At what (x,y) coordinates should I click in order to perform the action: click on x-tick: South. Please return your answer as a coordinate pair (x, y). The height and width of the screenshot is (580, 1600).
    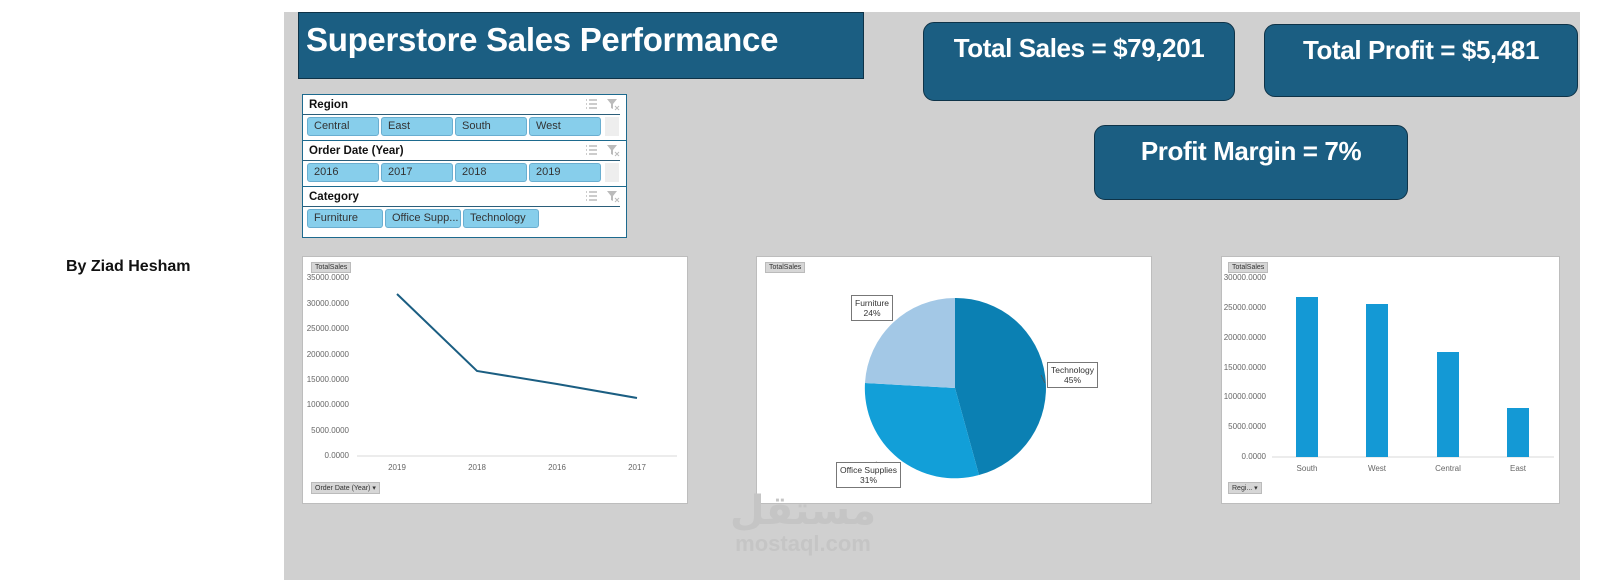
    Looking at the image, I should click on (1307, 468).